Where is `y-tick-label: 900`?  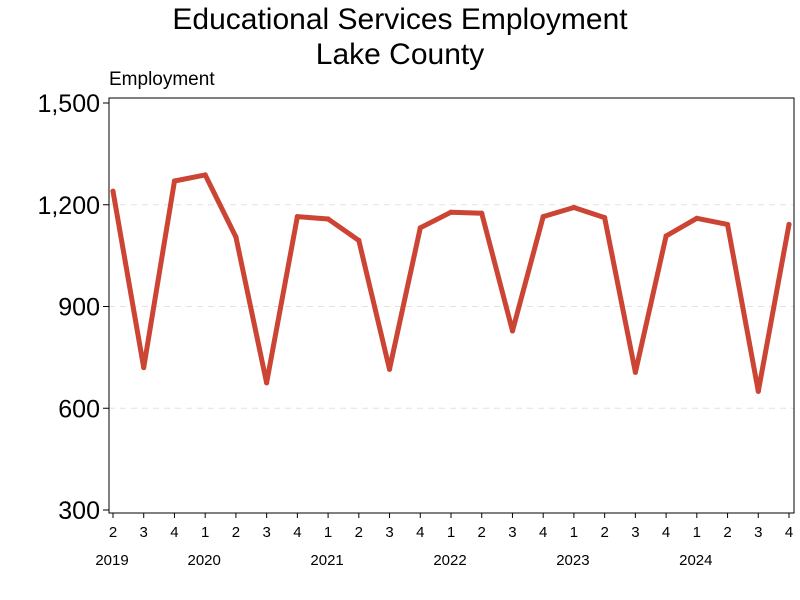 y-tick-label: 900 is located at coordinates (79, 308).